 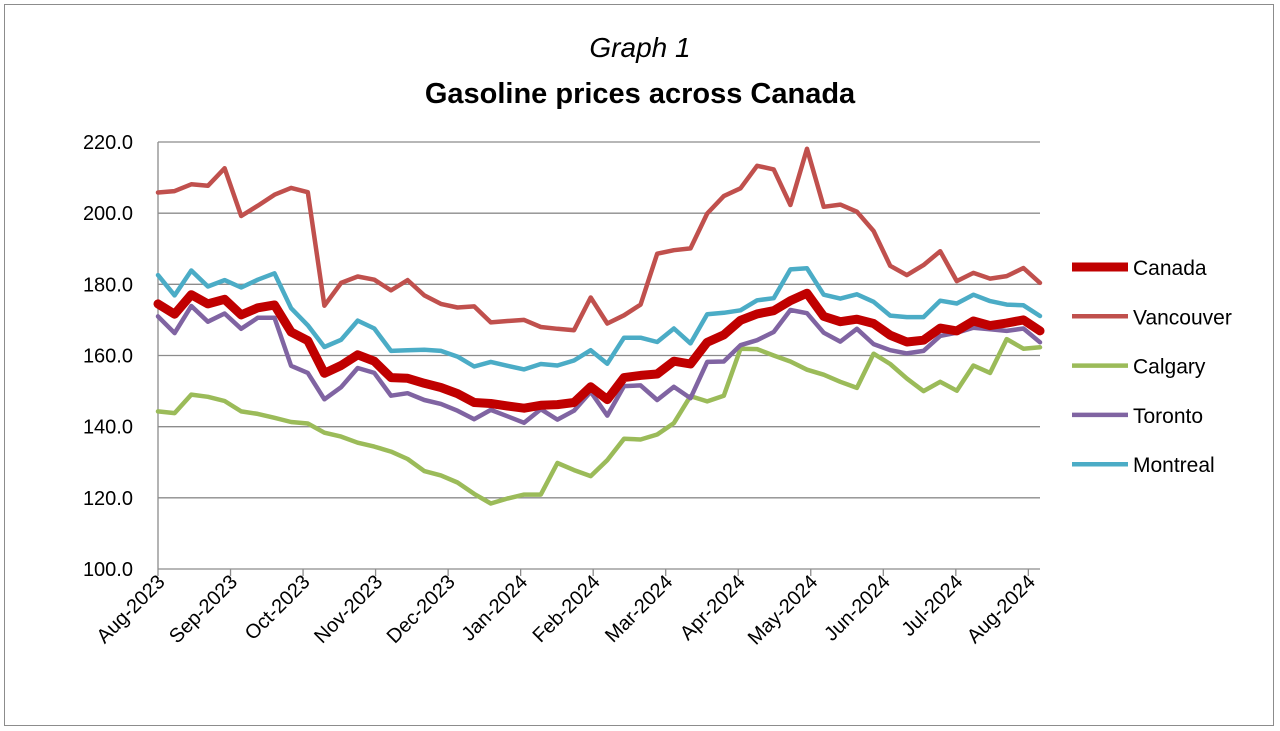 I want to click on y-tick-label: 220.0, so click(x=108, y=143).